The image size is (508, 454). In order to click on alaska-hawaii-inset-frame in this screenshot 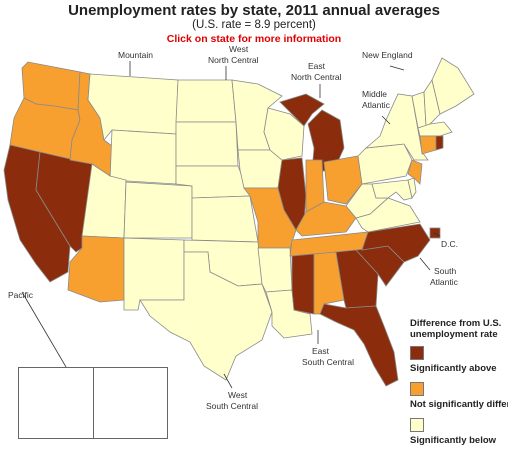, I will do `click(93, 403)`.